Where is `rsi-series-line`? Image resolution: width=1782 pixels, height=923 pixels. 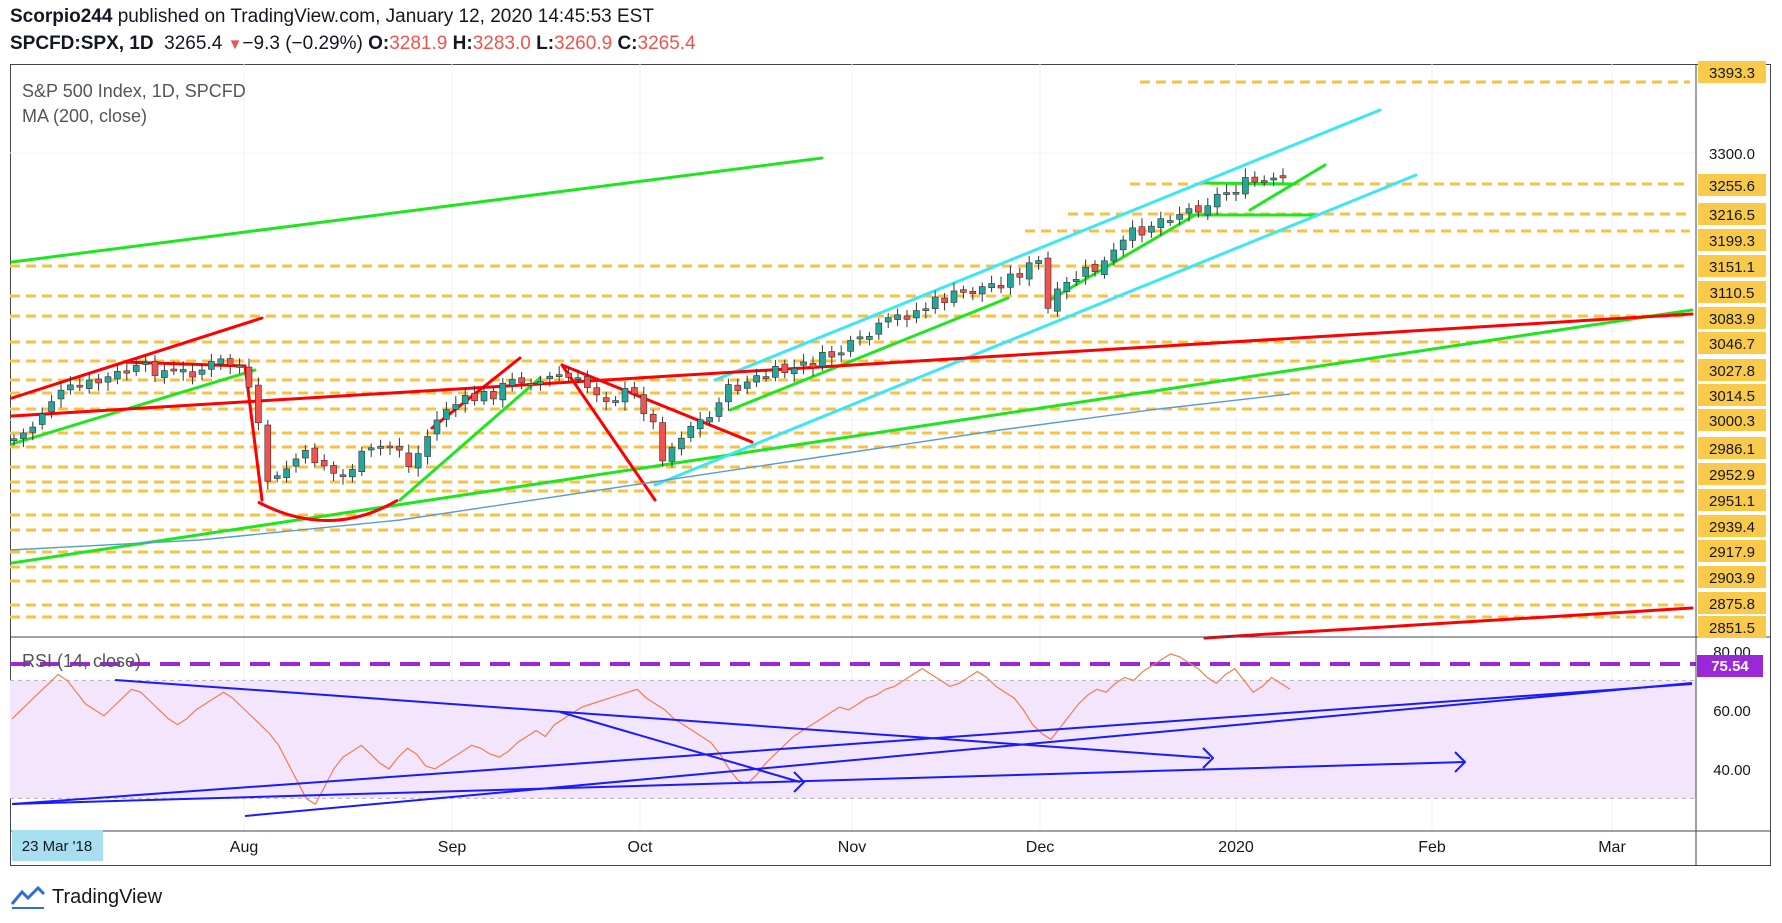
rsi-series-line is located at coordinates (651, 729).